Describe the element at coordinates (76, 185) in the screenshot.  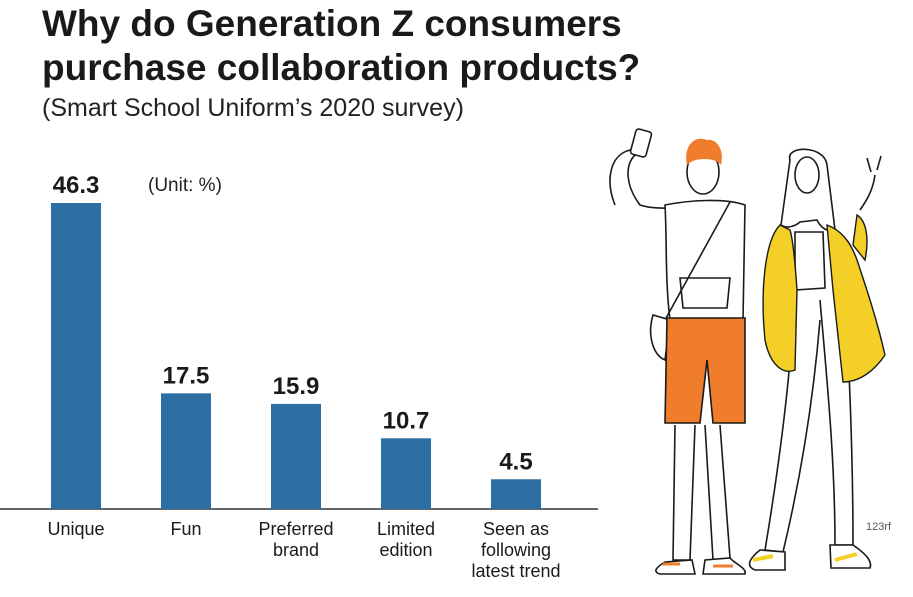
I see `data-label-1: 46.3` at that location.